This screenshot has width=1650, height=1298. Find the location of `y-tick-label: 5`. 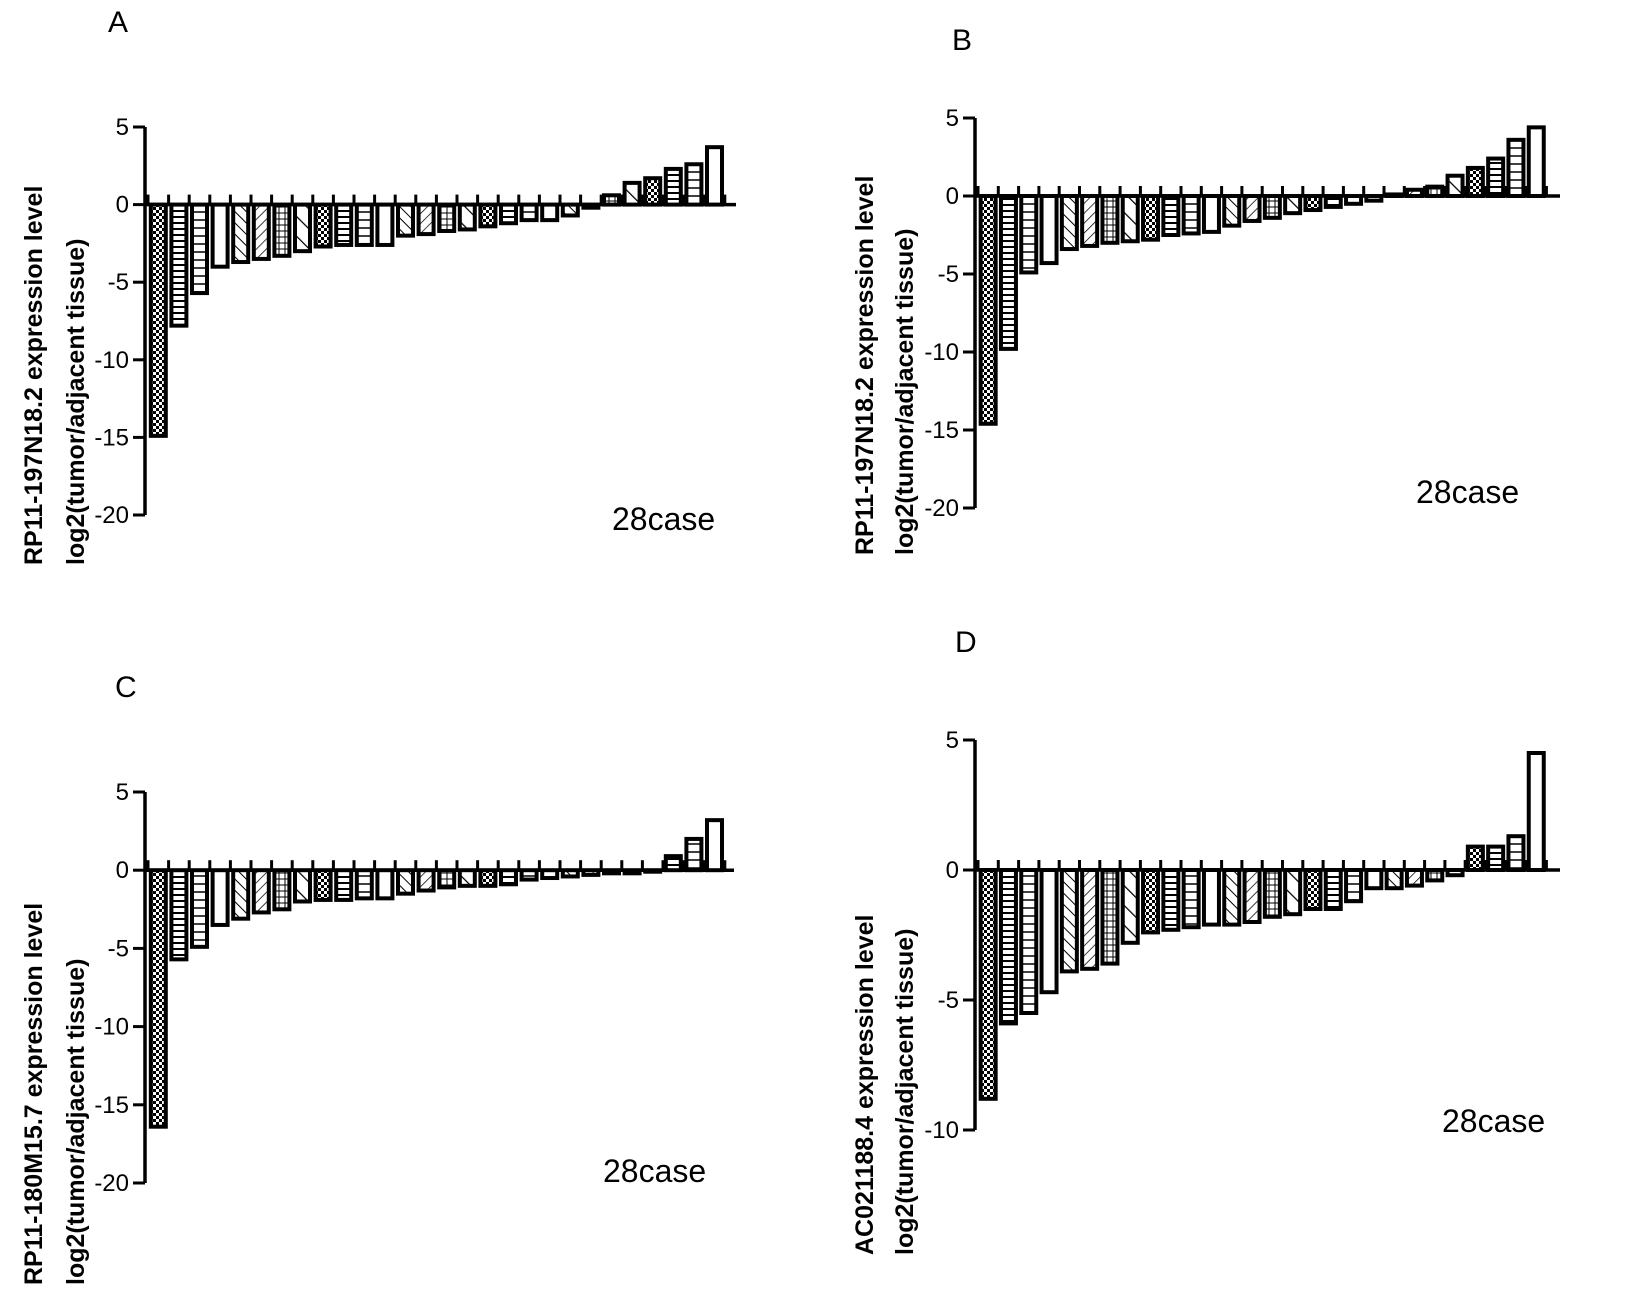

y-tick-label: 5 is located at coordinates (952, 118).